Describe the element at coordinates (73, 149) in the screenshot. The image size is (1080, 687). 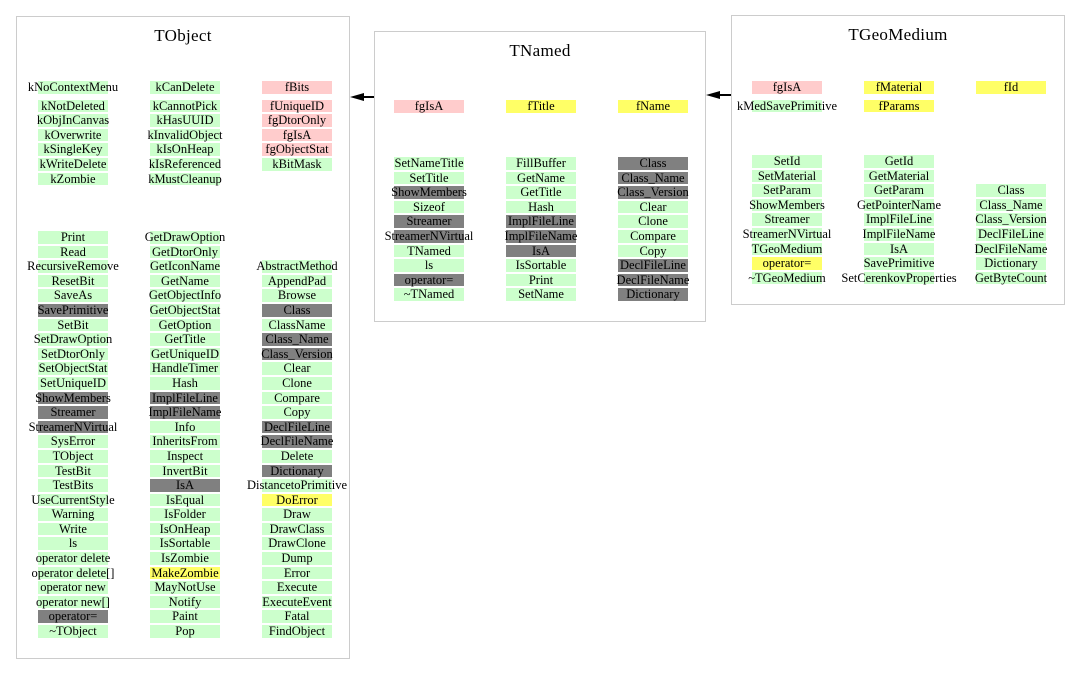
I see `member-ksinglekey: kSingleKey` at that location.